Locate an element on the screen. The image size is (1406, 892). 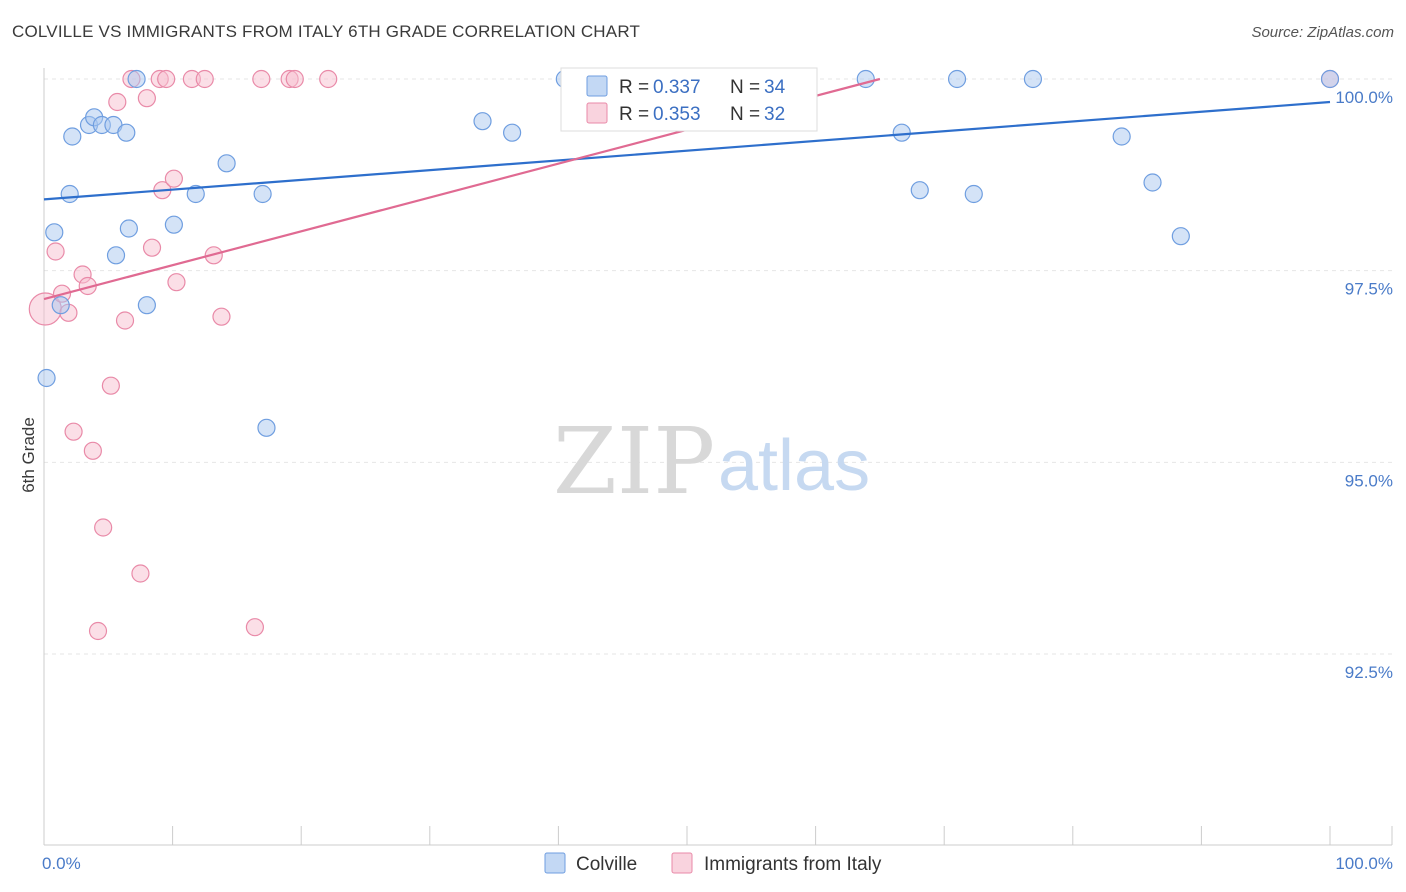
y-tick-label: 92.5% is located at coordinates (1369, 672).